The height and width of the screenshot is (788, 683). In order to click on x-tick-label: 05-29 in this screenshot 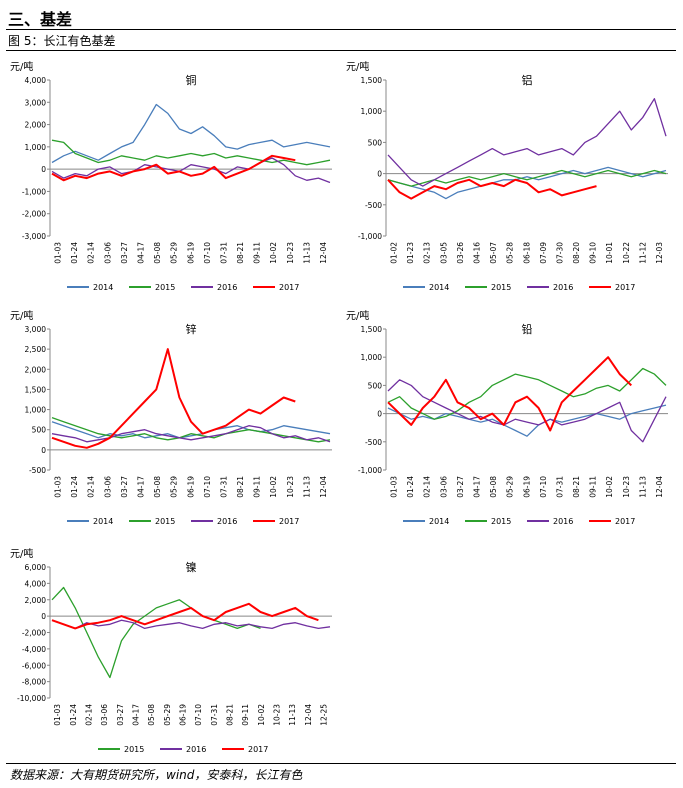, I will do `click(174, 253)`.